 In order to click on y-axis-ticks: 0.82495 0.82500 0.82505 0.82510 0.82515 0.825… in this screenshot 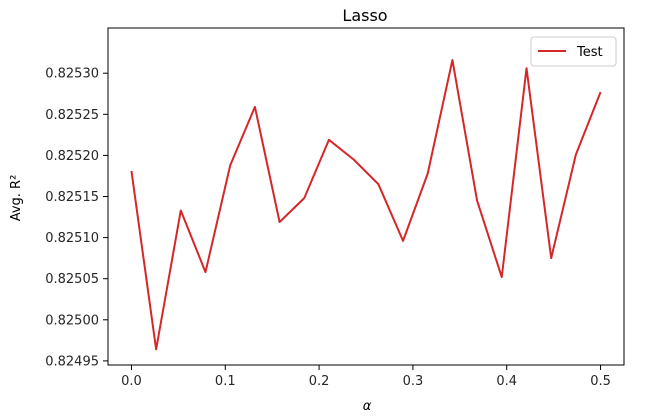, I will do `click(76, 218)`.